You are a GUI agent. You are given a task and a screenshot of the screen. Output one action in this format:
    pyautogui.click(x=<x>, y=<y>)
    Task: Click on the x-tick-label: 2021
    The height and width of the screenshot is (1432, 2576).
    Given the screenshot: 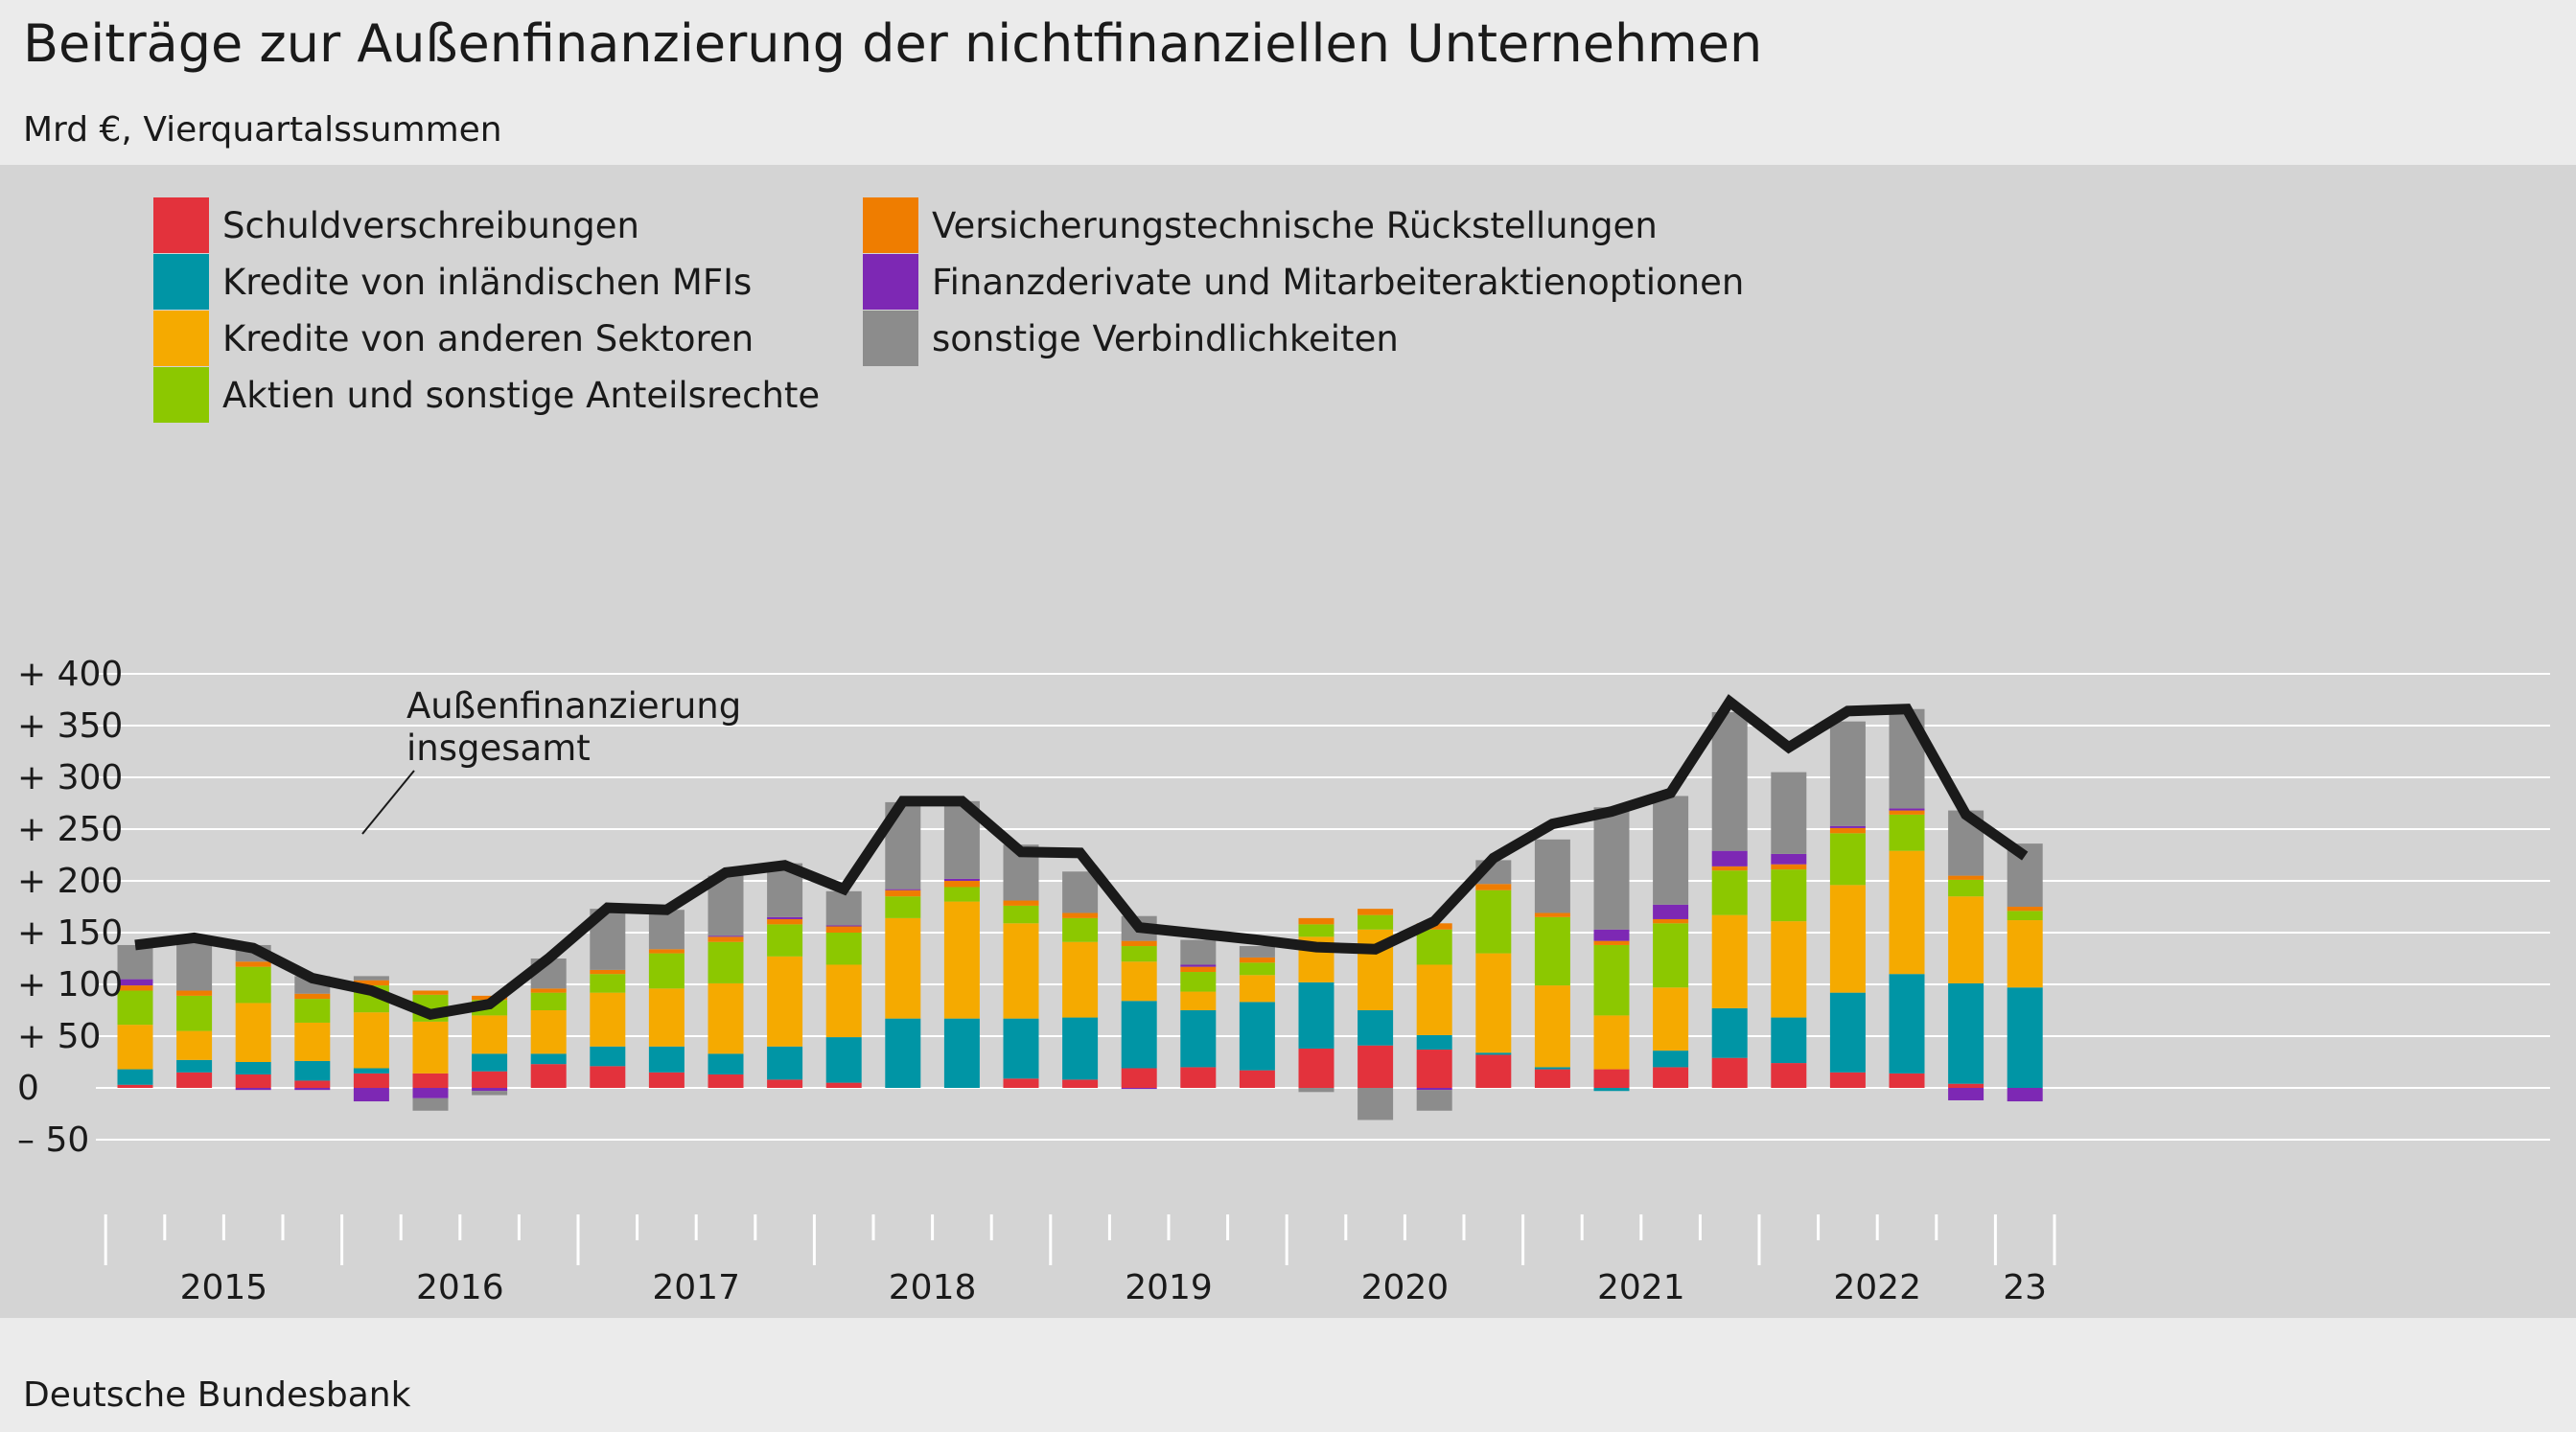 What is the action you would take?
    pyautogui.click(x=1641, y=1287)
    